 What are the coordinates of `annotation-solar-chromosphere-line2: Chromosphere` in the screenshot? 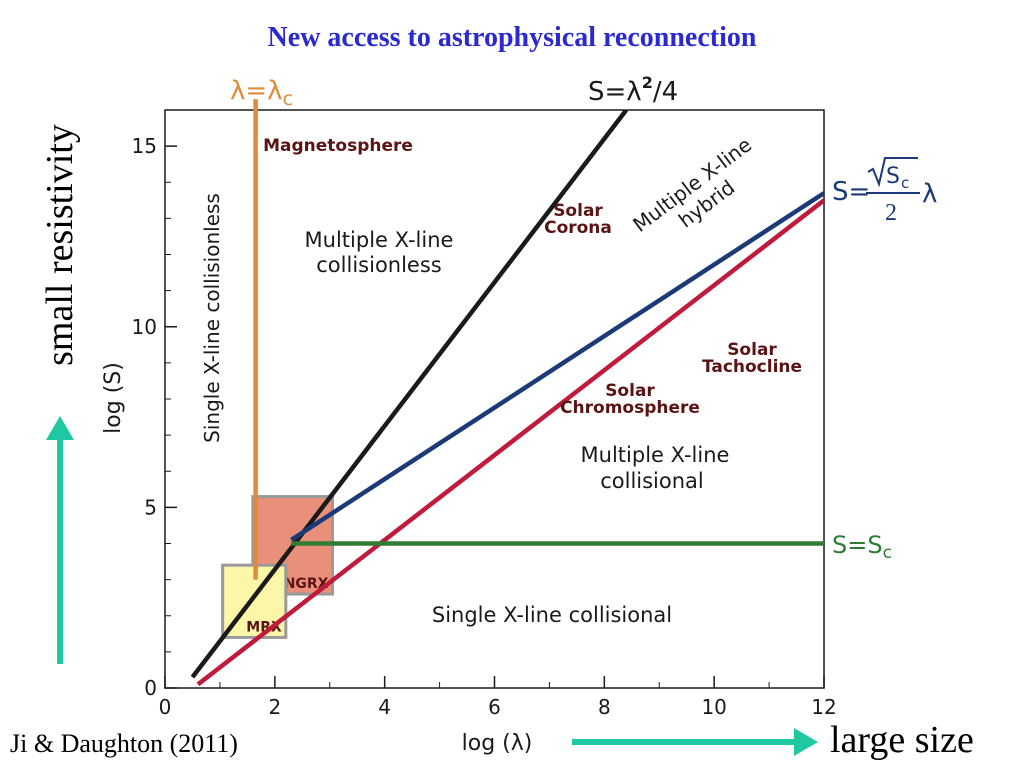 It's located at (630, 408).